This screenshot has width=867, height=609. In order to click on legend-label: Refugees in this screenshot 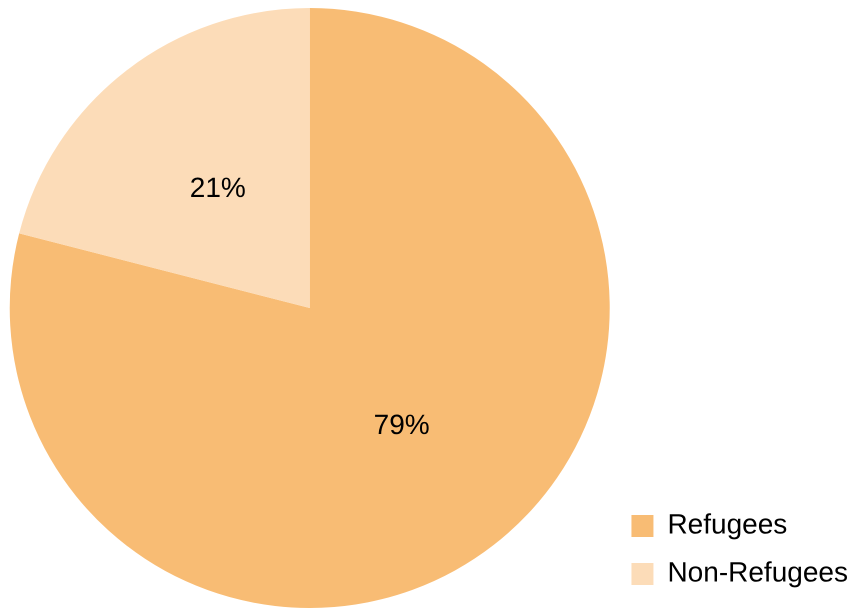, I will do `click(727, 524)`.